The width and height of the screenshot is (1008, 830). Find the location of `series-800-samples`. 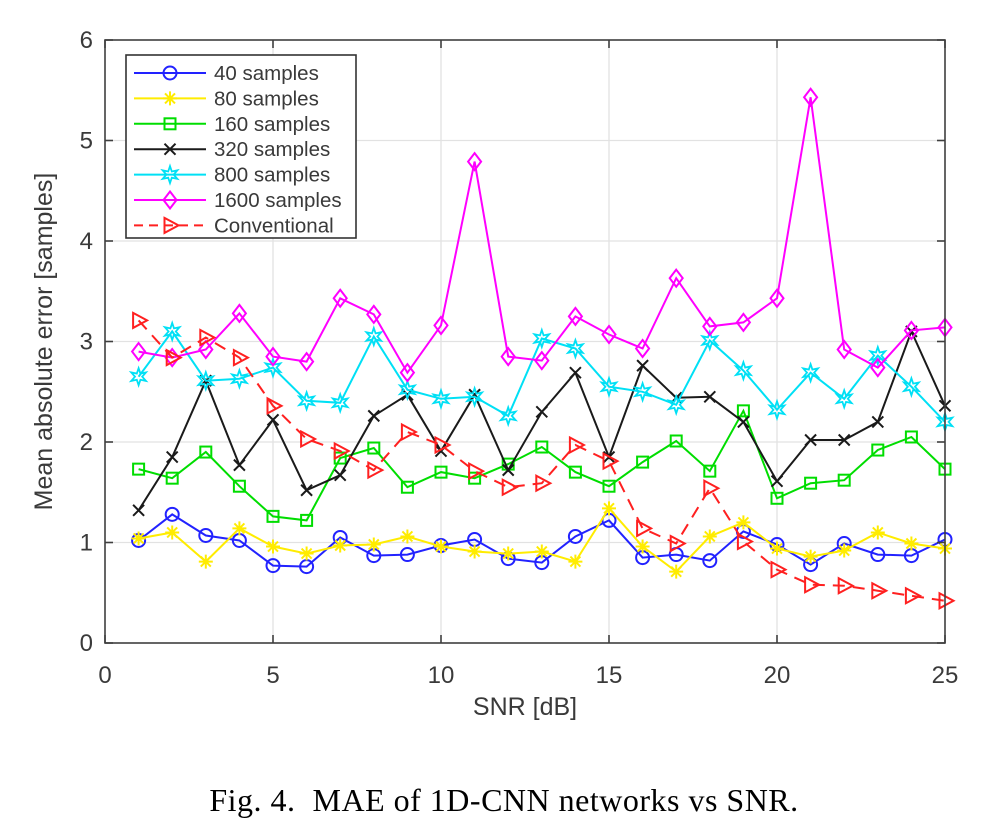

series-800-samples is located at coordinates (541, 377).